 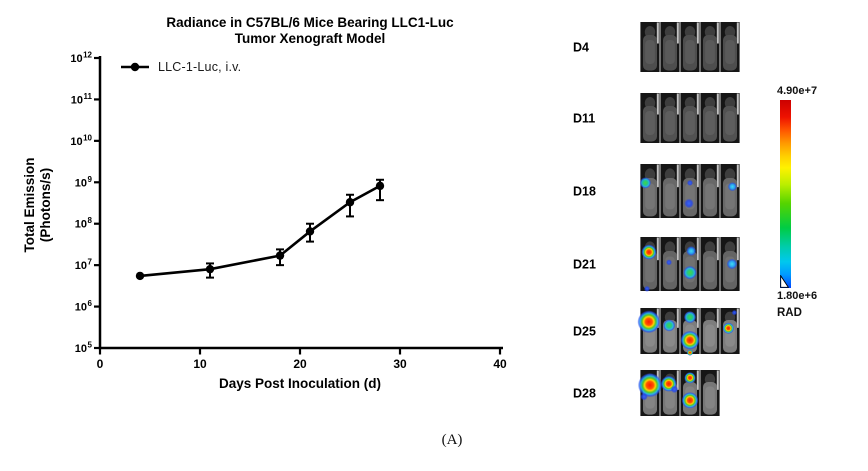 What do you see at coordinates (452, 440) in the screenshot?
I see `figure-caption: (A)` at bounding box center [452, 440].